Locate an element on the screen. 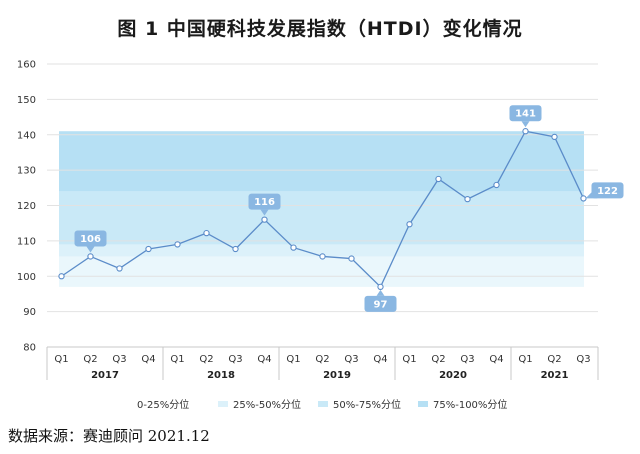  callout-116: 116 is located at coordinates (264, 204).